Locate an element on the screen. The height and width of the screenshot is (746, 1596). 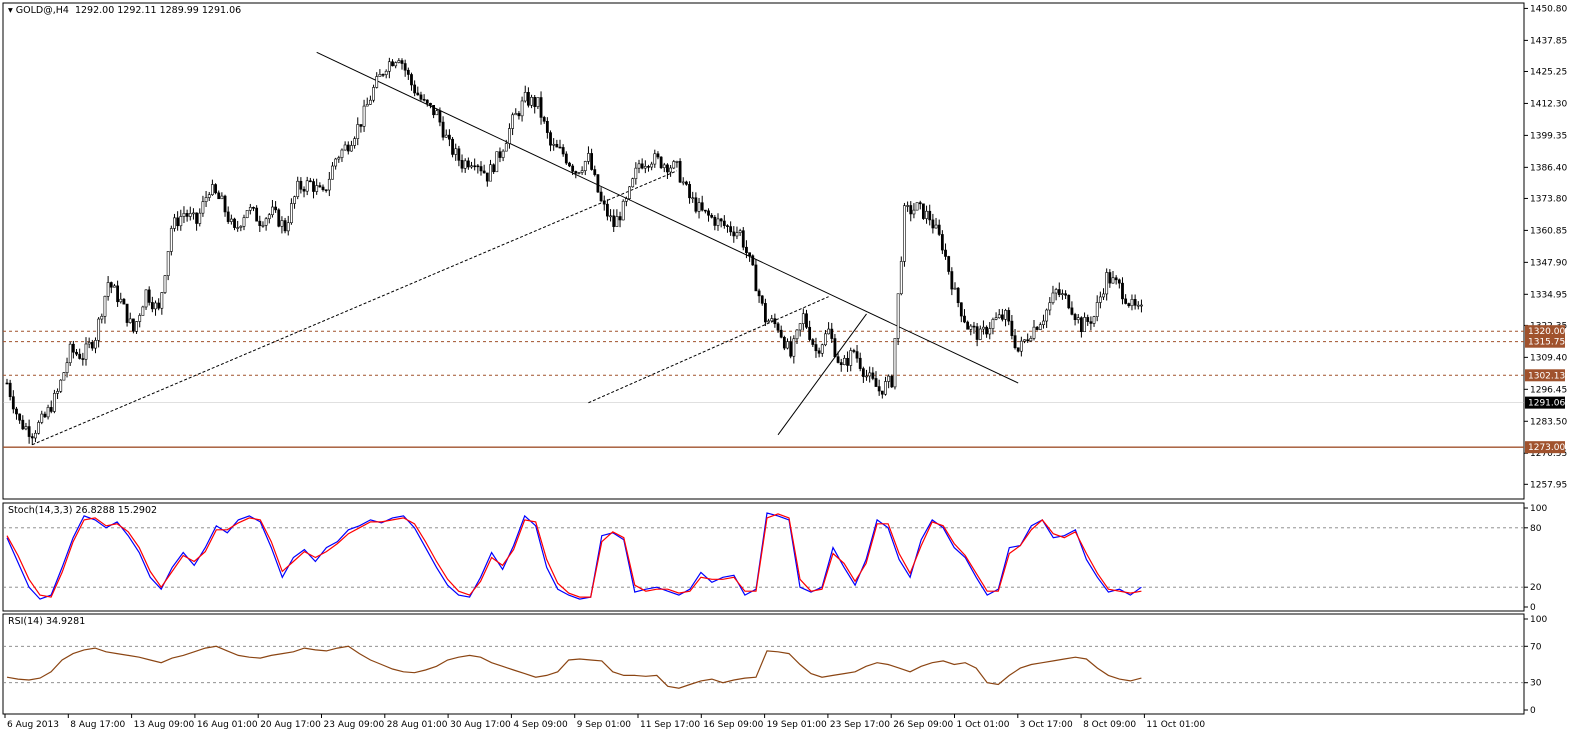
time-tick-label: 13 Aug 09:00 is located at coordinates (164, 725).